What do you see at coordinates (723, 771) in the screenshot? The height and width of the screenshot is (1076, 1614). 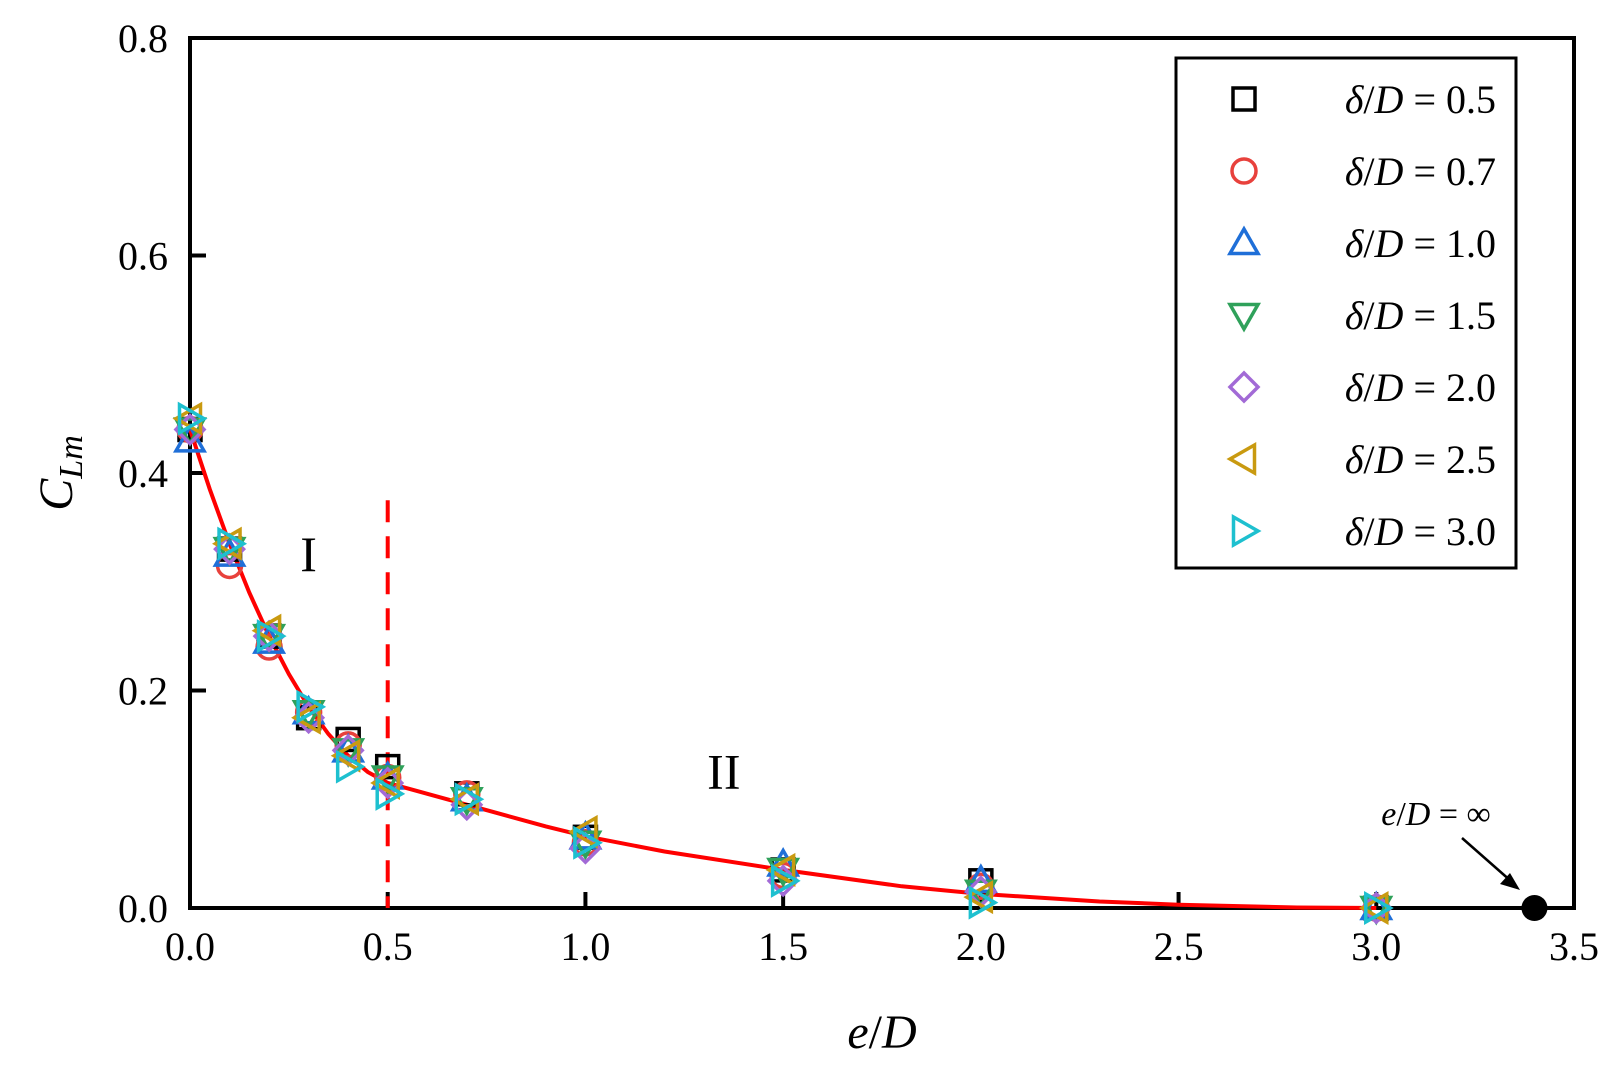 I see `region-label: II` at bounding box center [723, 771].